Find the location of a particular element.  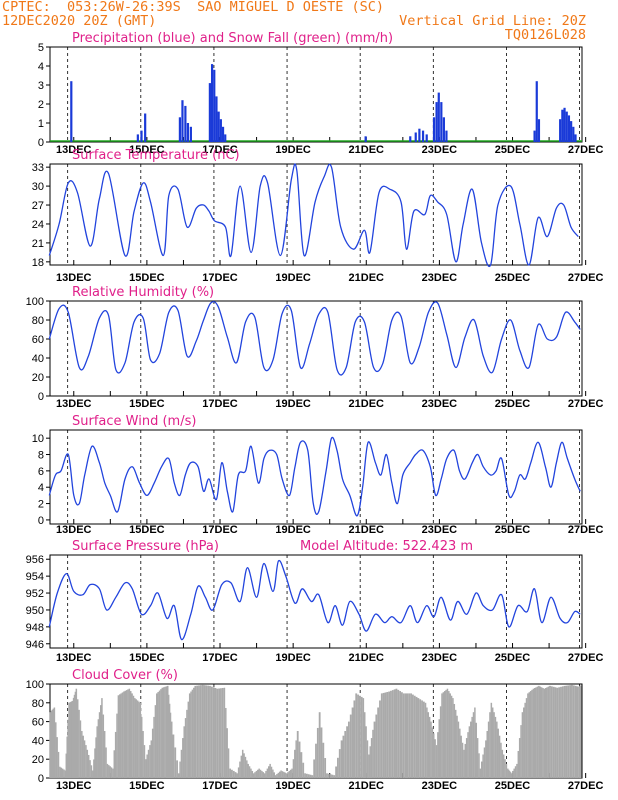

x-tick-label: 19DEC is located at coordinates (293, 530).